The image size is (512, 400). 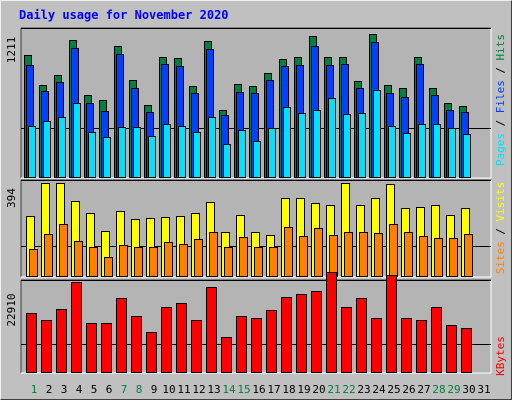 I want to click on x-tick-day-31: 31, so click(x=483, y=389).